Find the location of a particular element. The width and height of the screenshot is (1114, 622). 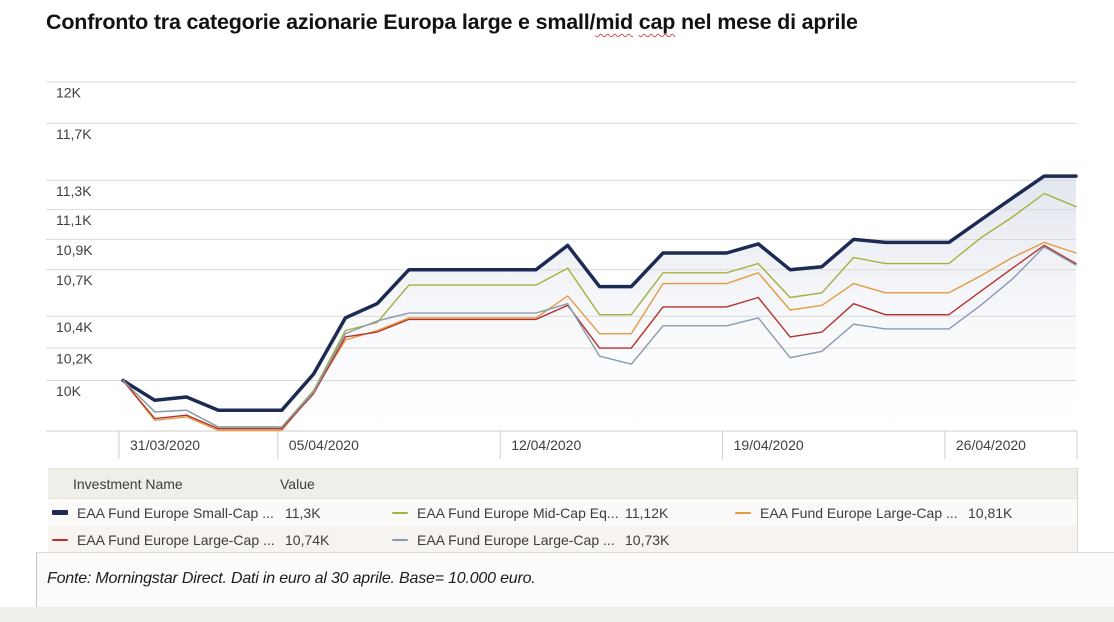

legend-item-value: 11,3K is located at coordinates (303, 512).